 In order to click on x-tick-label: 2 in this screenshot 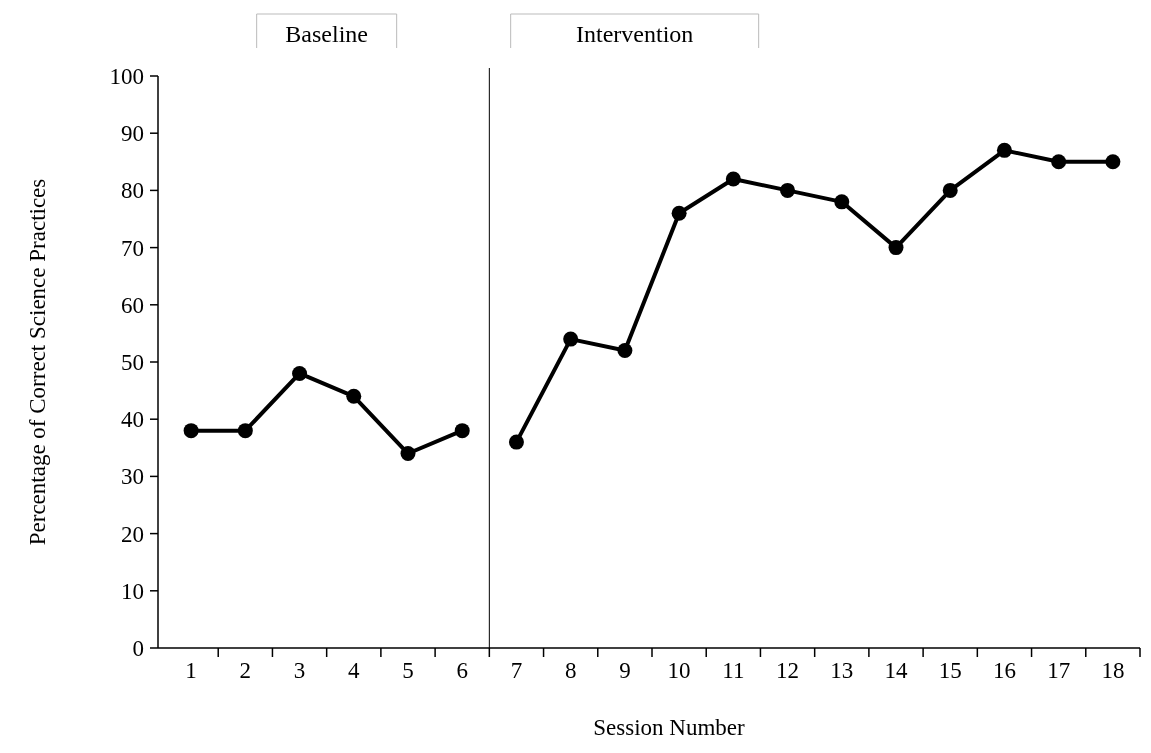, I will do `click(245, 670)`.